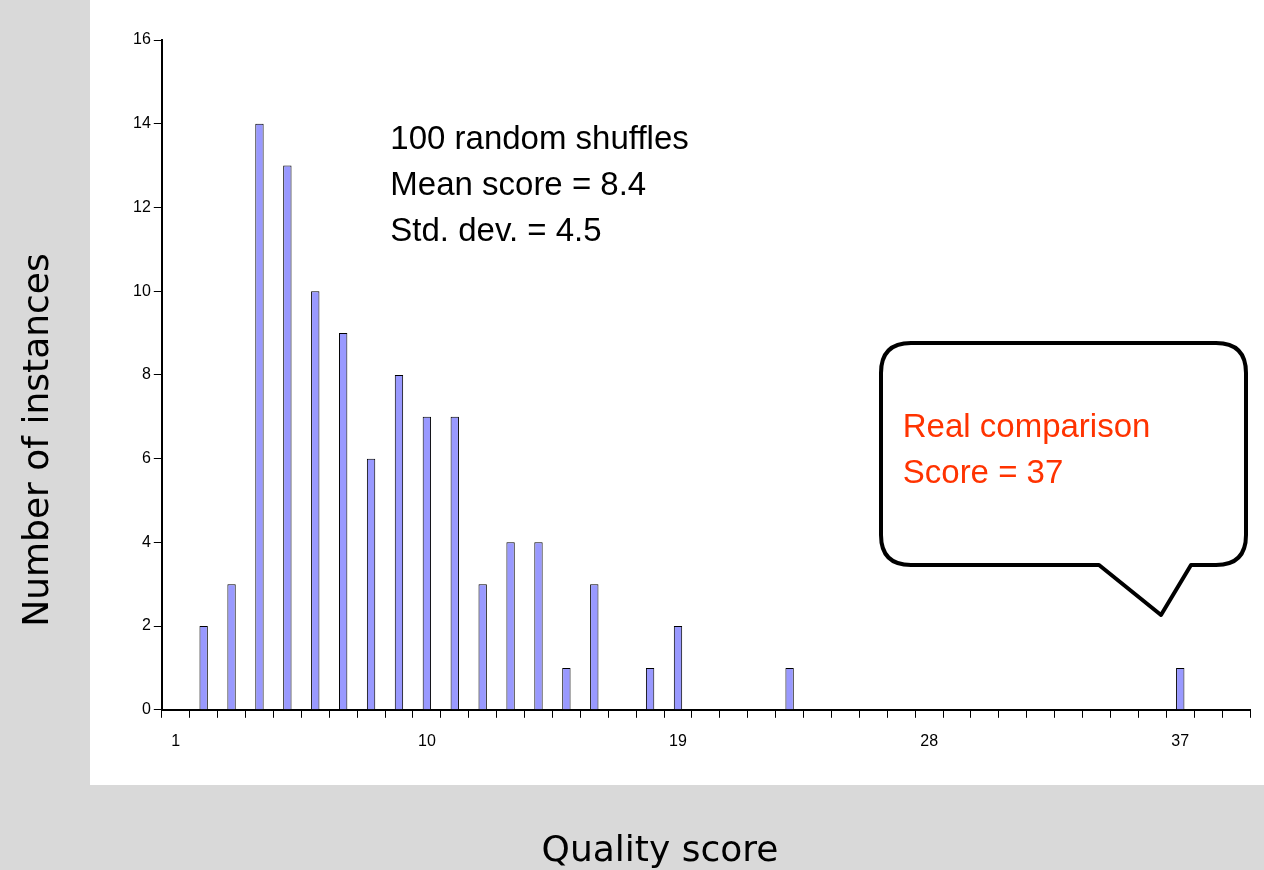  I want to click on y-tick-label: 6, so click(146, 458).